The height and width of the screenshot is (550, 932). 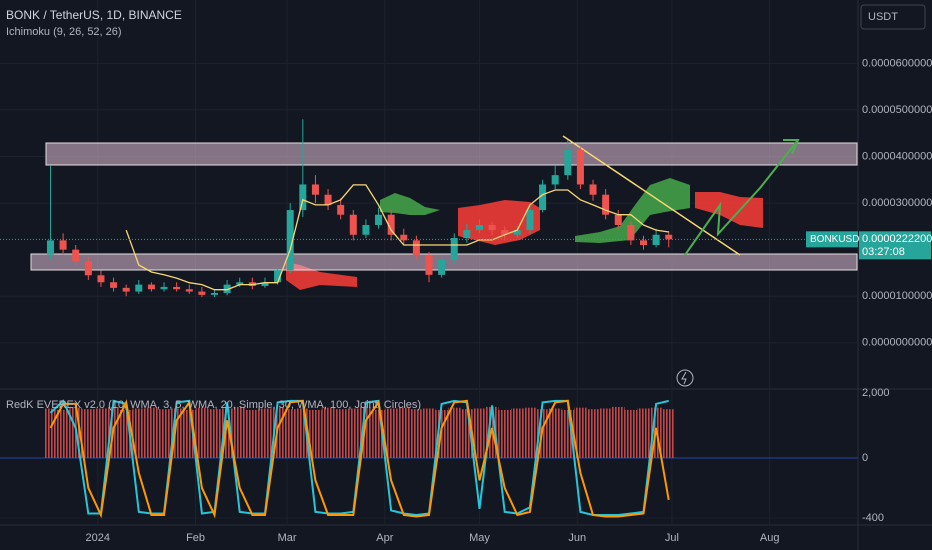 What do you see at coordinates (897, 343) in the screenshot?
I see `y-tick-label: 0.00000000000` at bounding box center [897, 343].